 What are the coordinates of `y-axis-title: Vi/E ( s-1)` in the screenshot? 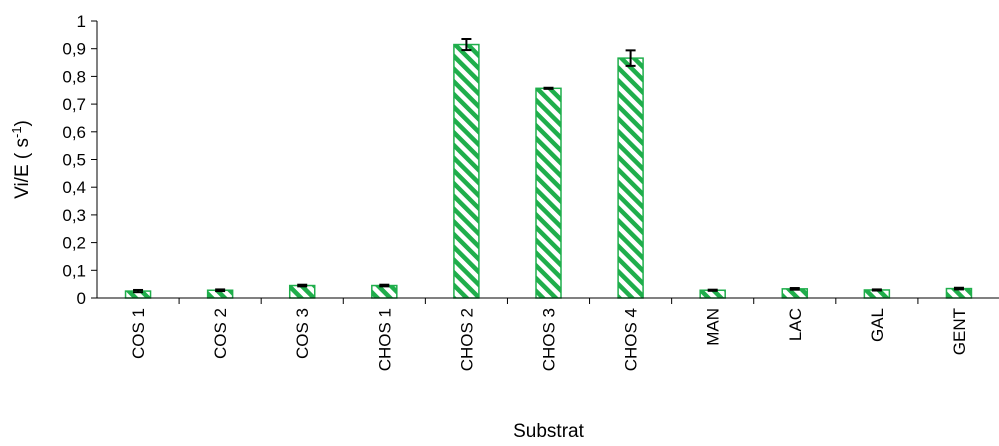 It's located at (21, 159).